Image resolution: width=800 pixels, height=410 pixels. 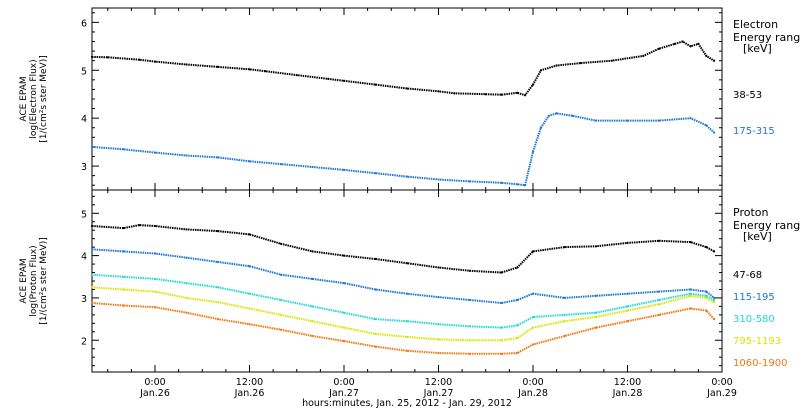 I want to click on proton-legend-title-3: [keV], so click(x=757, y=236).